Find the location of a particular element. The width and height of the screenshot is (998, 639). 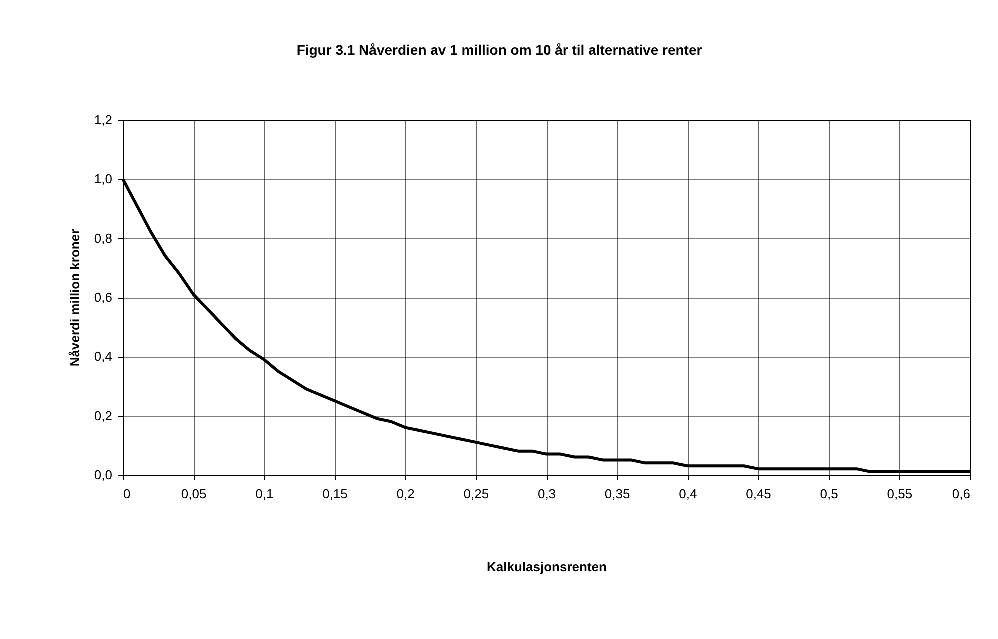

x-tick-label: 0,5 is located at coordinates (829, 494).